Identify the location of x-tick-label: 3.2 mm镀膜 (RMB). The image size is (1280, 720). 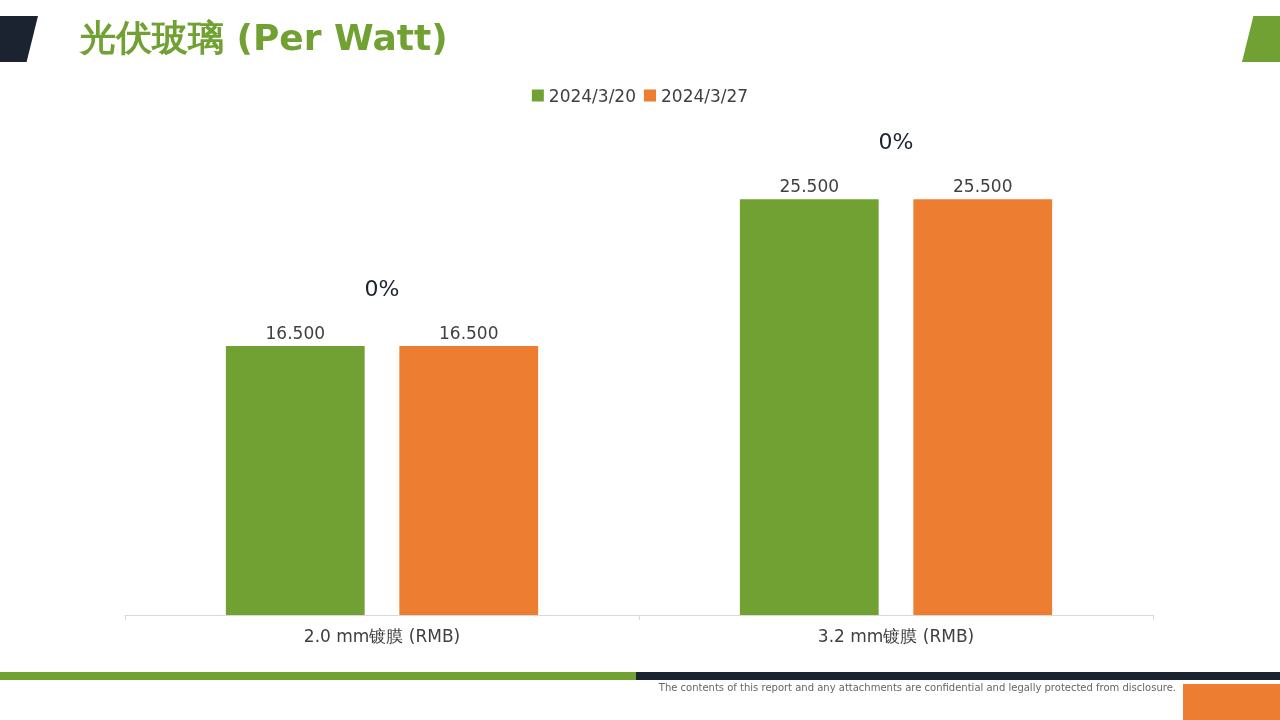
(896, 635).